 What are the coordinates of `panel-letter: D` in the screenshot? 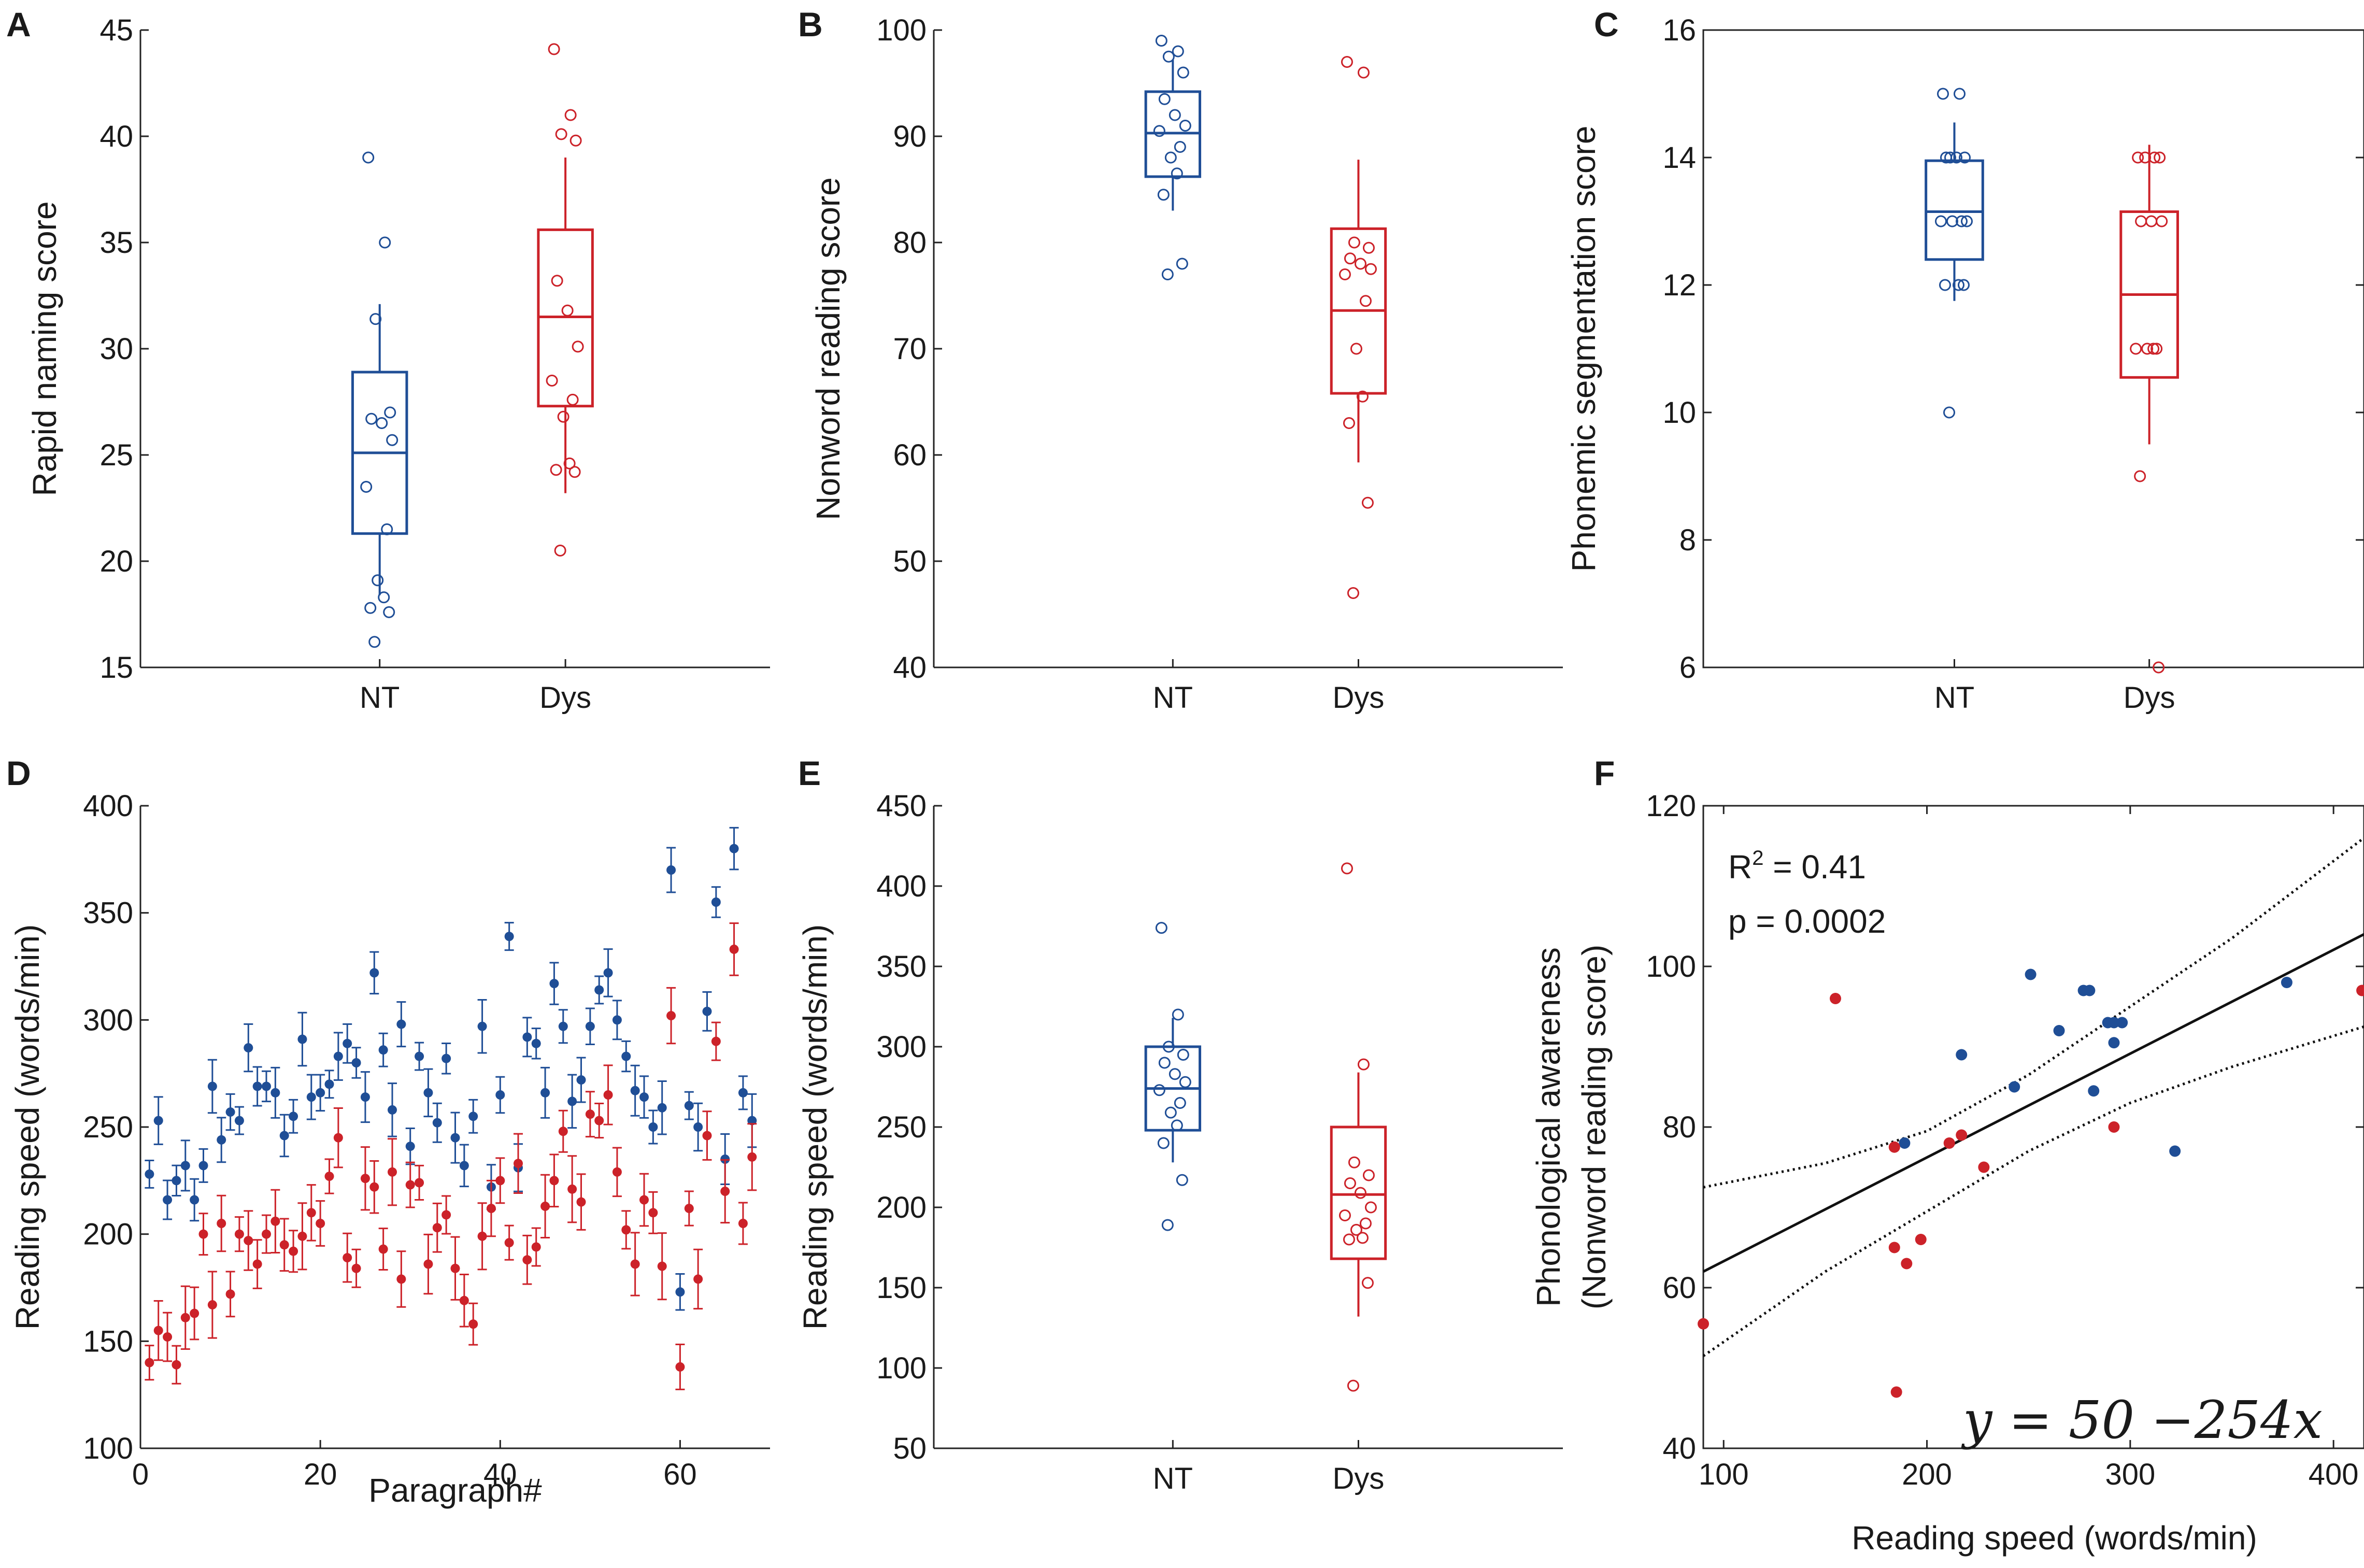 It's located at (19, 773).